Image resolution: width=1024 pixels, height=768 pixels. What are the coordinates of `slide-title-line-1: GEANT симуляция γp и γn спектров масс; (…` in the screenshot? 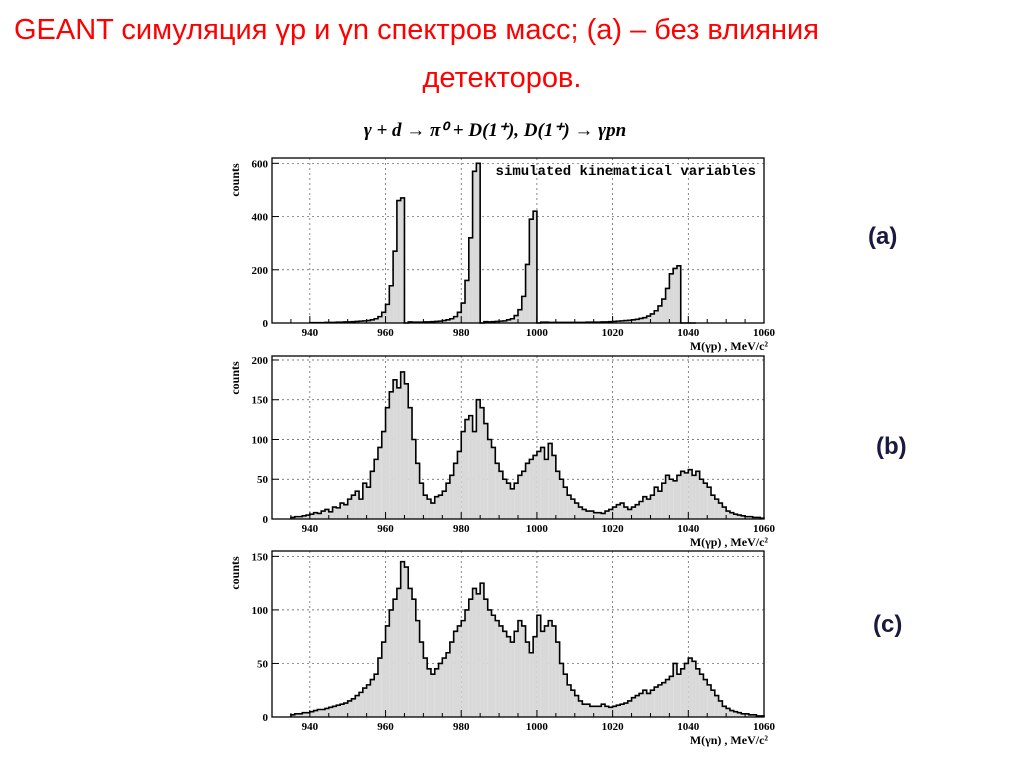 It's located at (416, 30).